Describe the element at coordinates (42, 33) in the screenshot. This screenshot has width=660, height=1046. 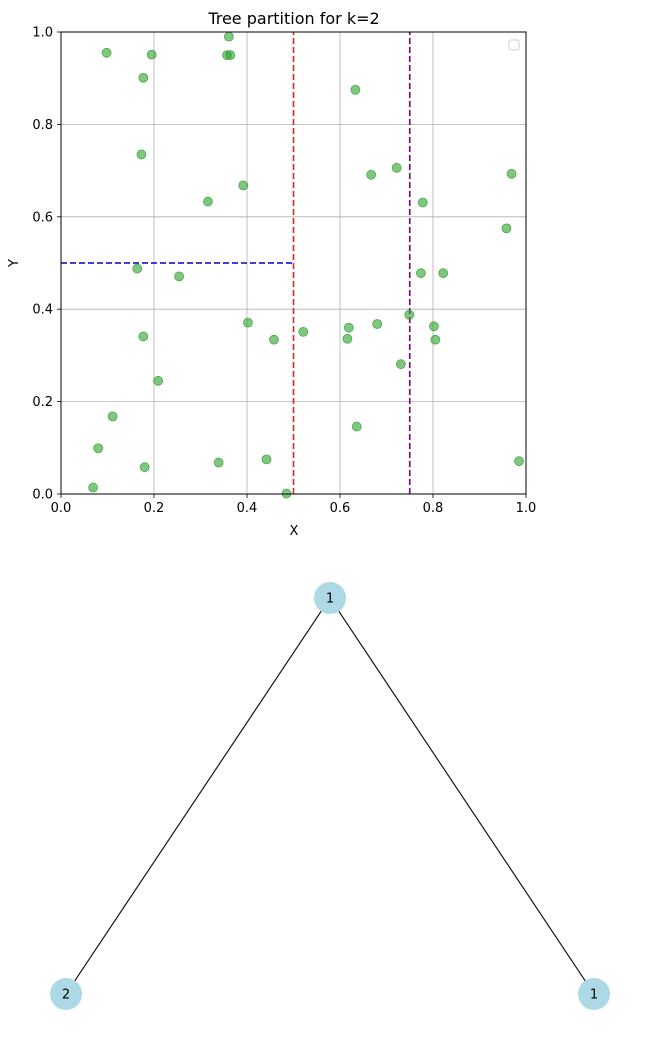
I see `y-tick-label: 1.0` at that location.